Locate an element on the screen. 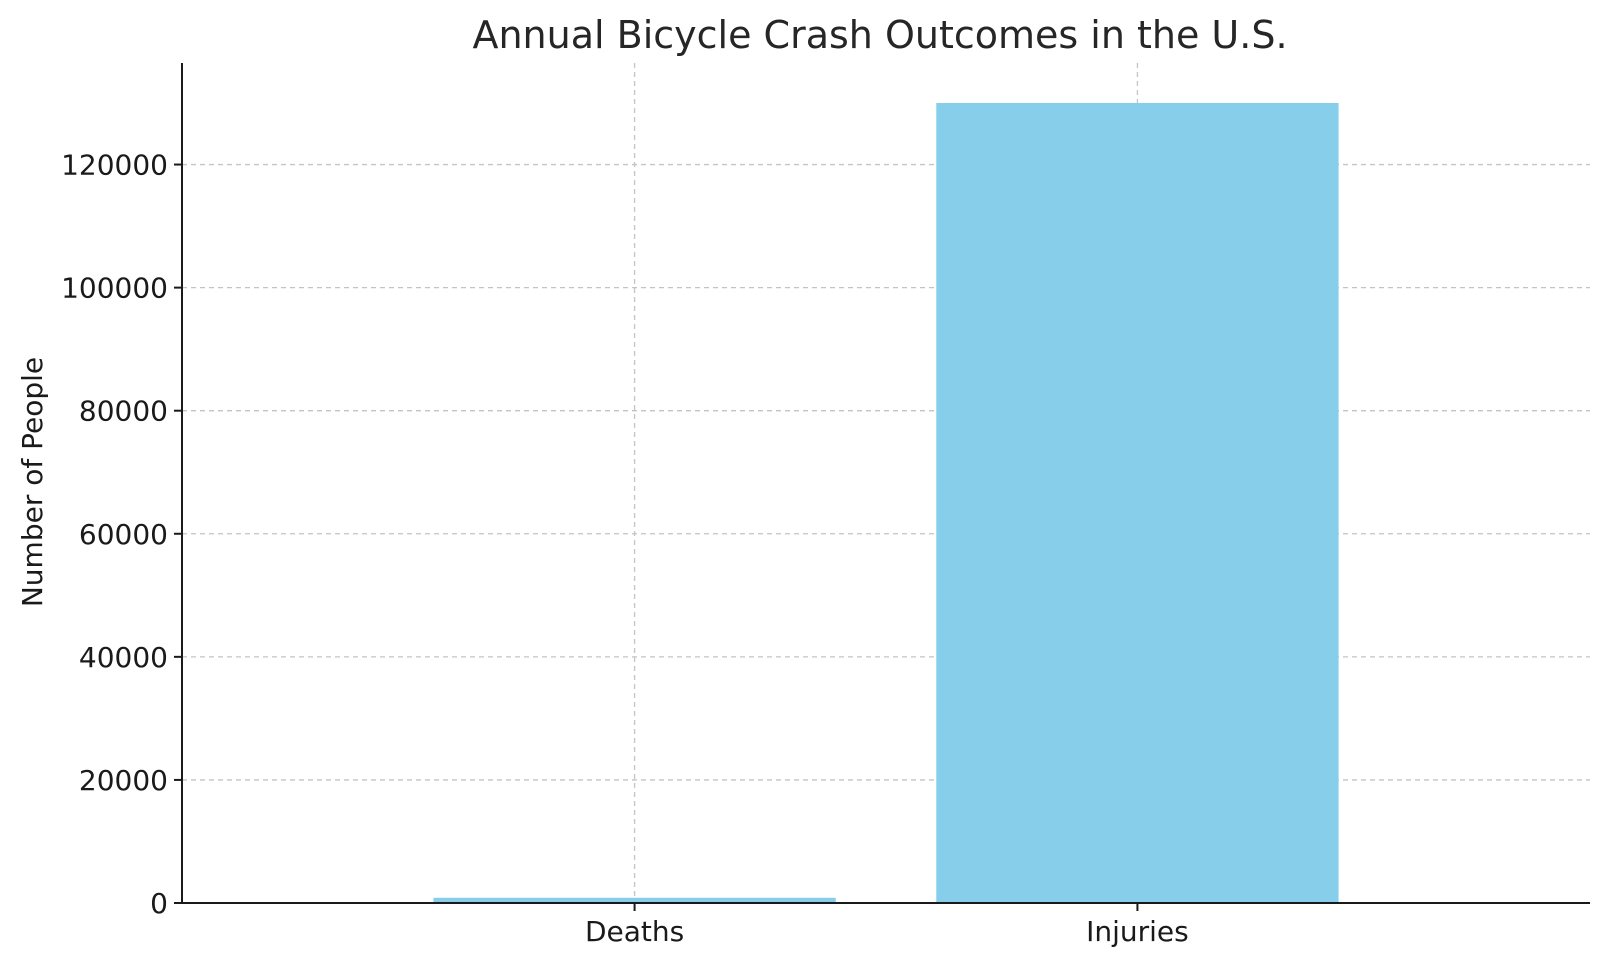 The width and height of the screenshot is (1600, 955). y-tick-label: 60000 is located at coordinates (123, 534).